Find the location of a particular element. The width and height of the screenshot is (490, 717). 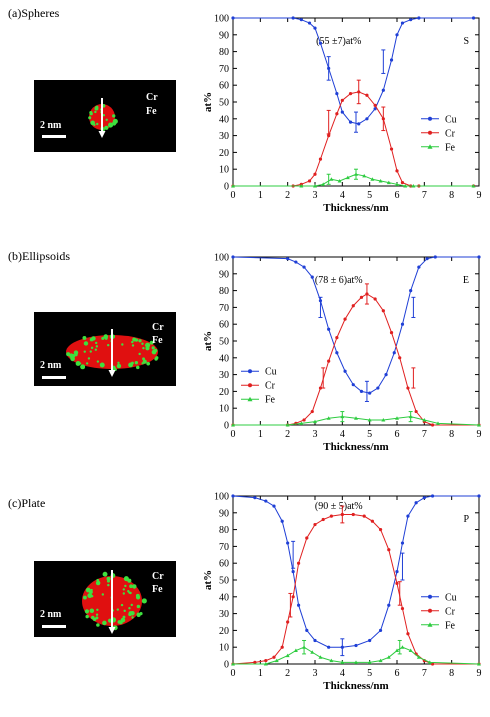

y-tick-label: 70 is located at coordinates (224, 69).